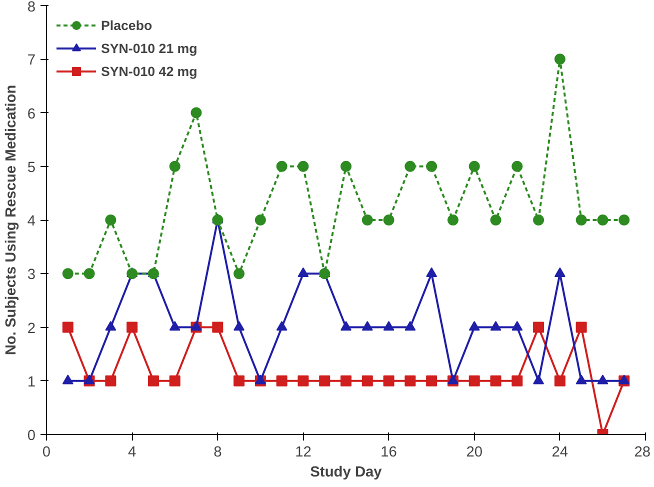 The image size is (654, 487). I want to click on legend-label: SYN-010 21 mg, so click(149, 48).